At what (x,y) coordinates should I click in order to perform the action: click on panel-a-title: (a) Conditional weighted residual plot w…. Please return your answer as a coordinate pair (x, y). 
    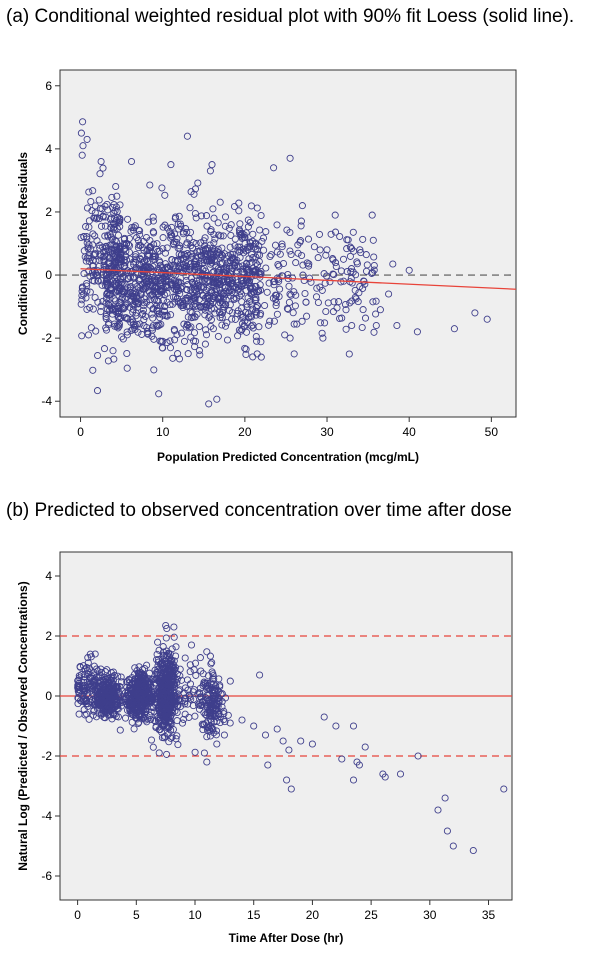
    Looking at the image, I should click on (290, 16).